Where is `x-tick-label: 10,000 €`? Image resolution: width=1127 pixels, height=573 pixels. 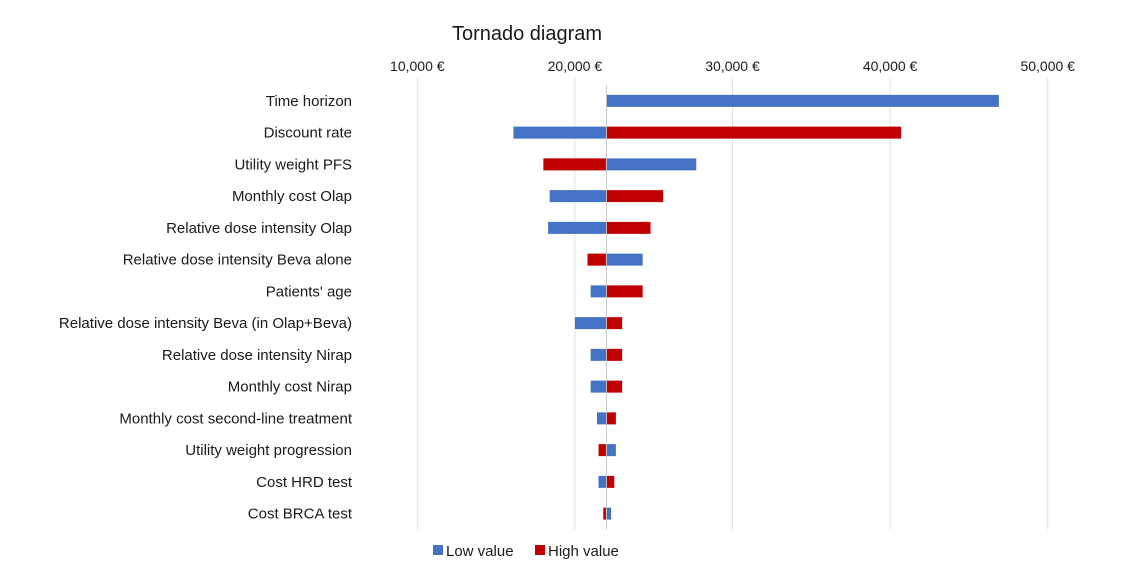 x-tick-label: 10,000 € is located at coordinates (417, 66).